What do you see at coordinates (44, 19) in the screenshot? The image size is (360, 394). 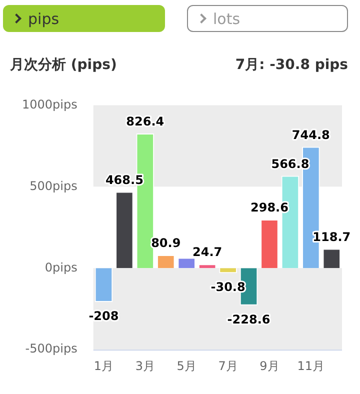 I see `text: pips` at bounding box center [44, 19].